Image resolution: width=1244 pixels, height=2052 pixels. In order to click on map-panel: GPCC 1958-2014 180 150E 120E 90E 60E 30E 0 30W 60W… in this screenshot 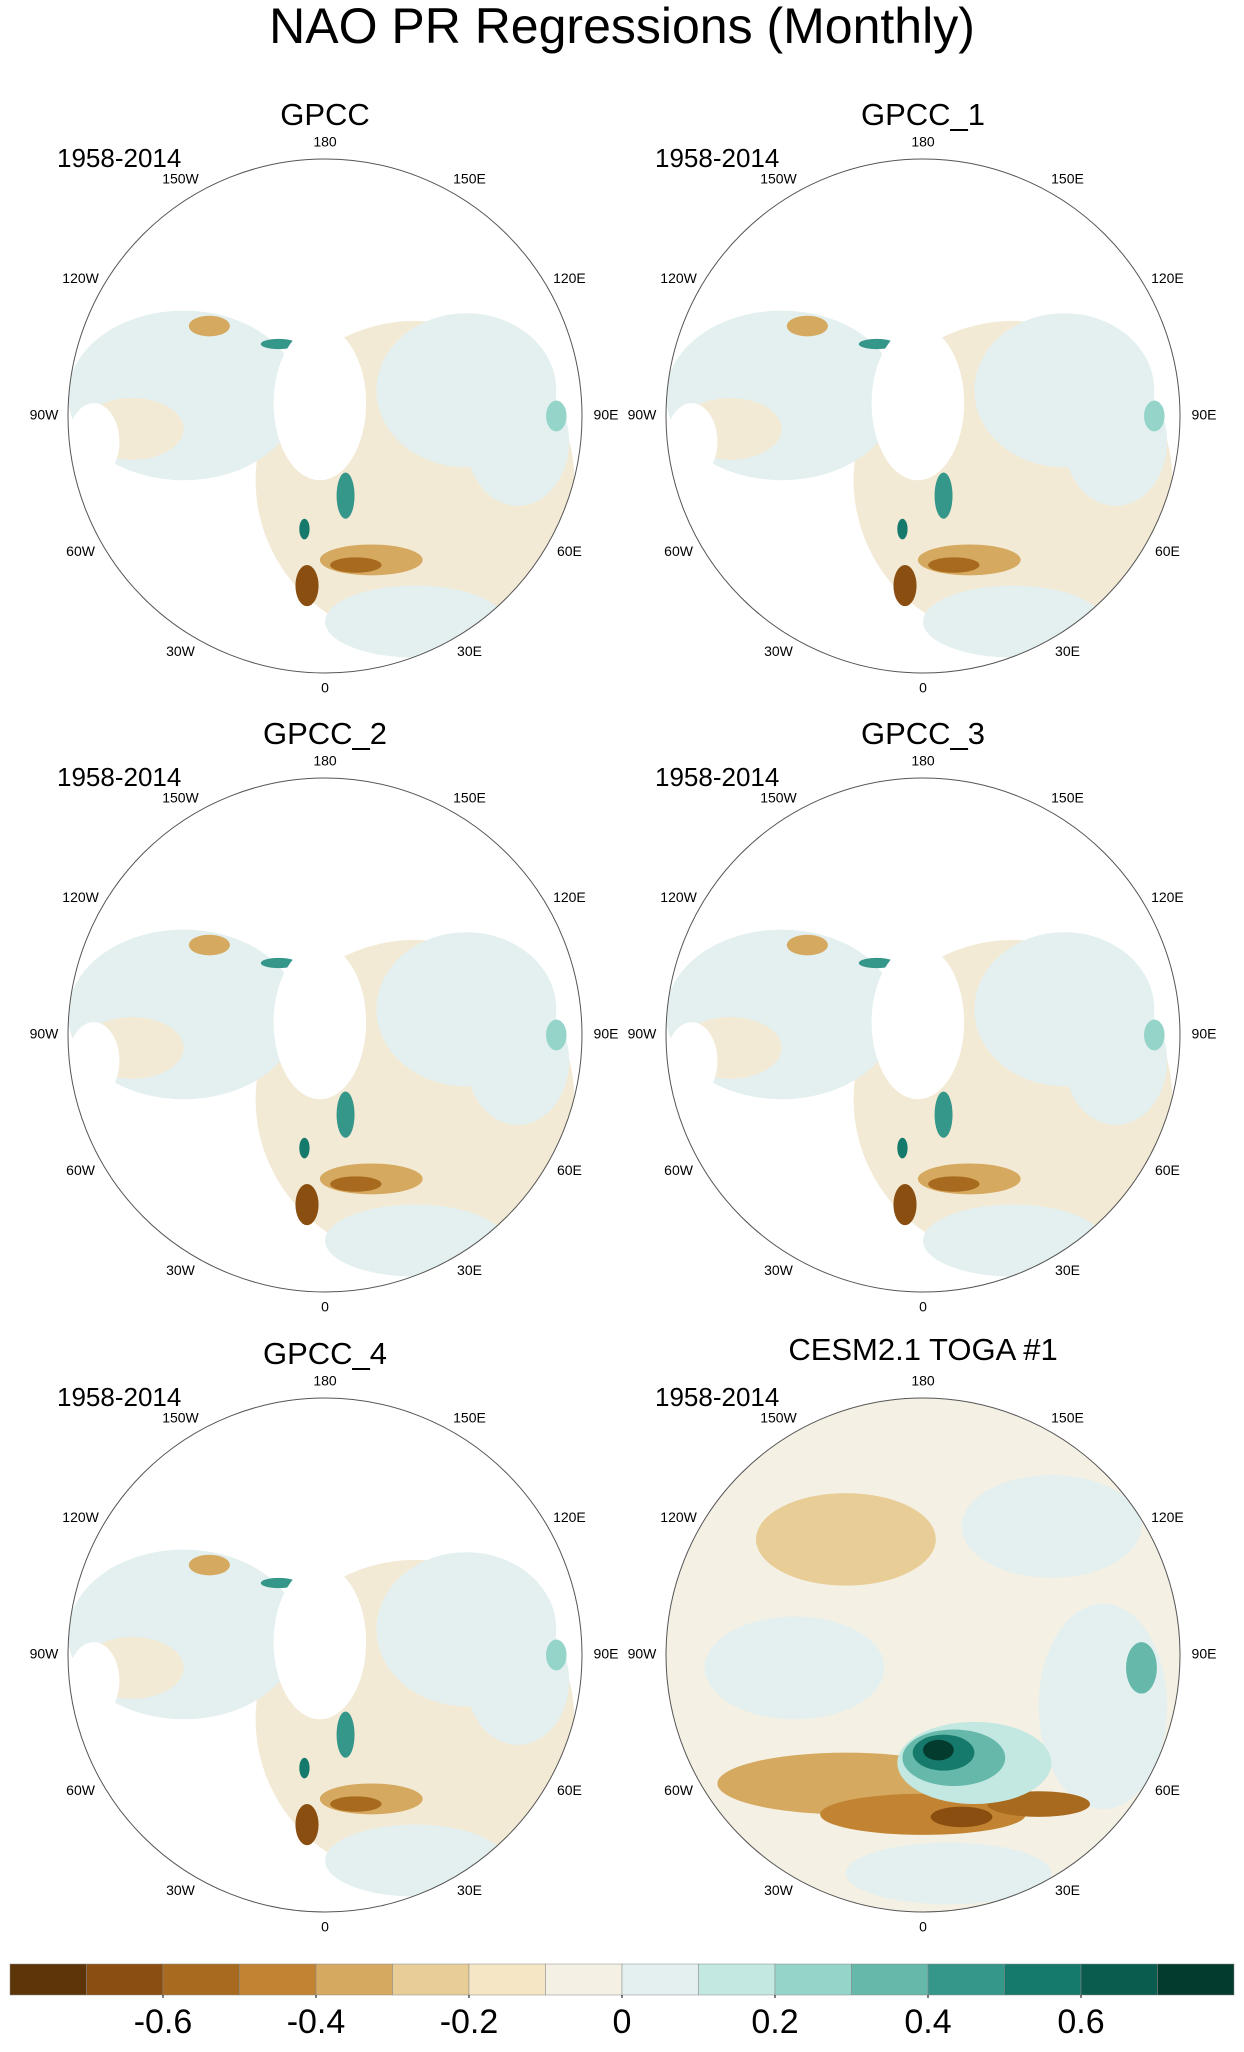, I will do `click(324, 396)`.